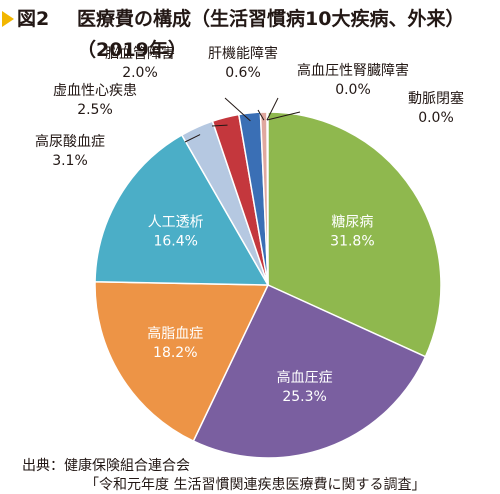 This screenshot has height=494, width=500. Describe the element at coordinates (436, 118) in the screenshot. I see `slice-value-10: 0.0%` at that location.